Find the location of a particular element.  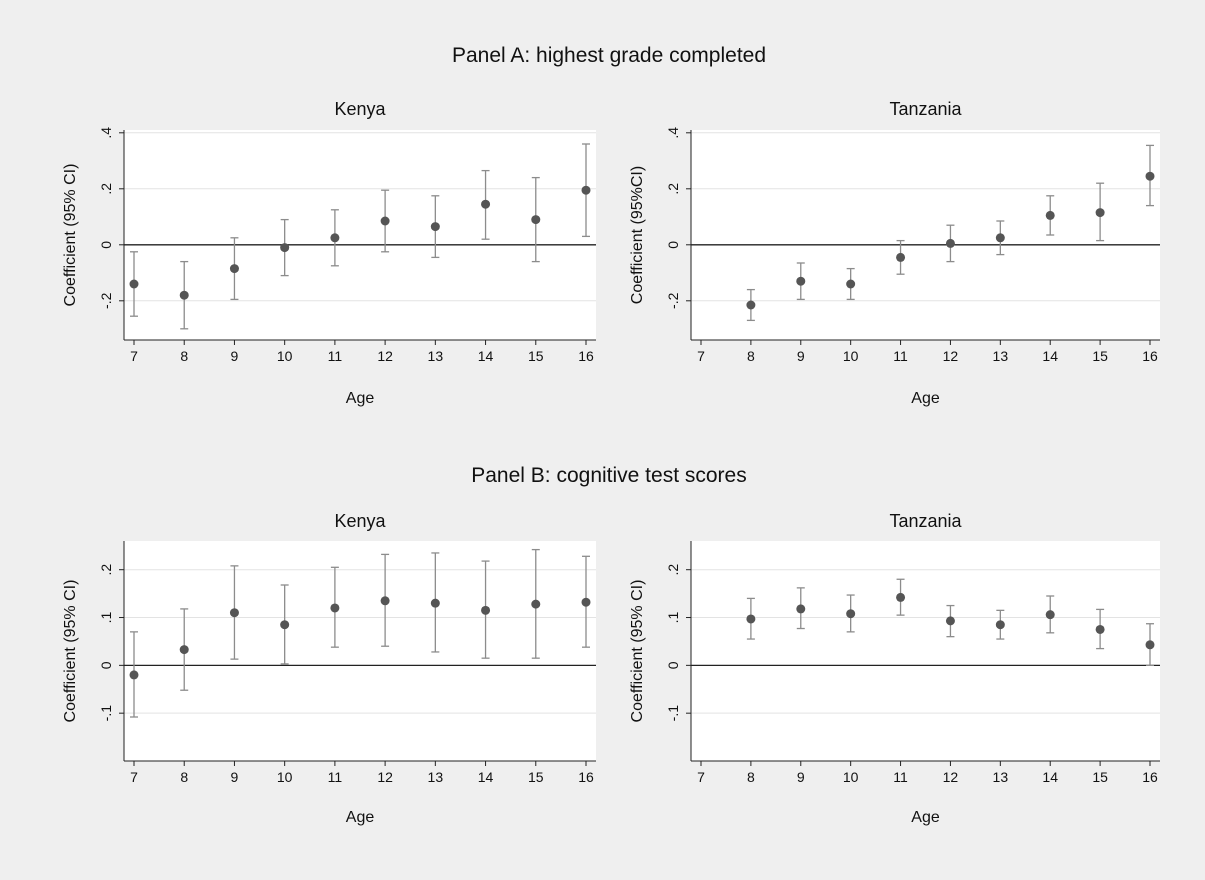

panel-a-title: Panel A: highest grade completed is located at coordinates (609, 55).